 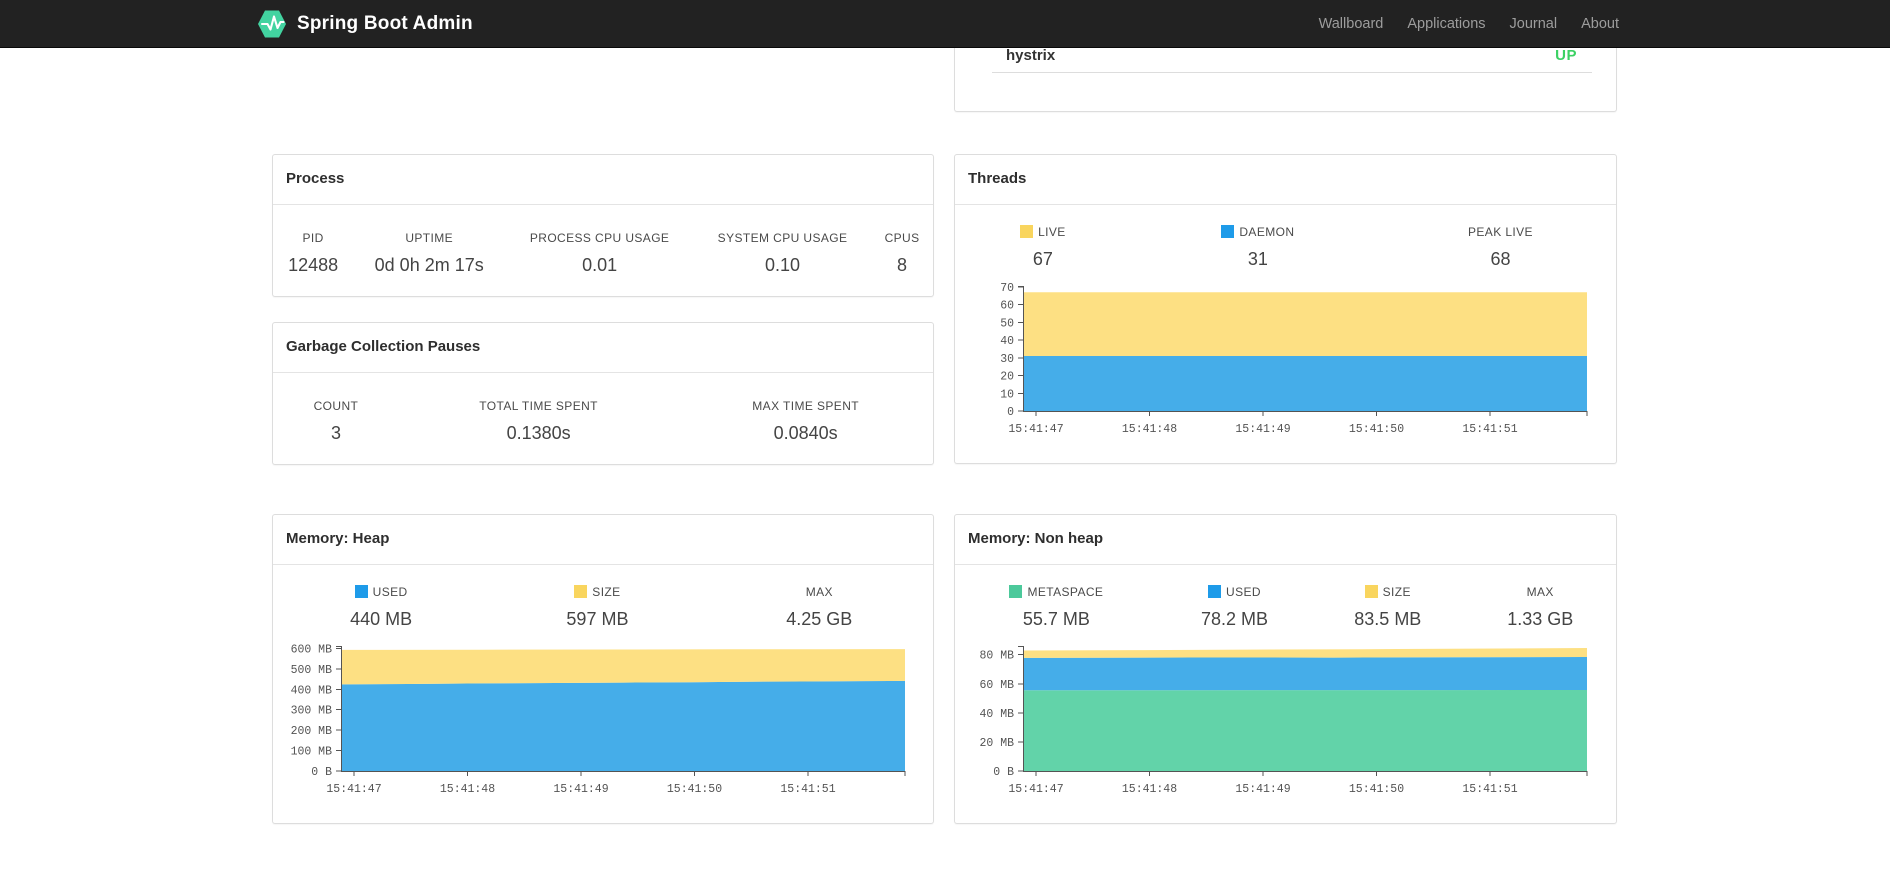 What do you see at coordinates (1376, 789) in the screenshot?
I see `x-tick-label: 15:41:50` at bounding box center [1376, 789].